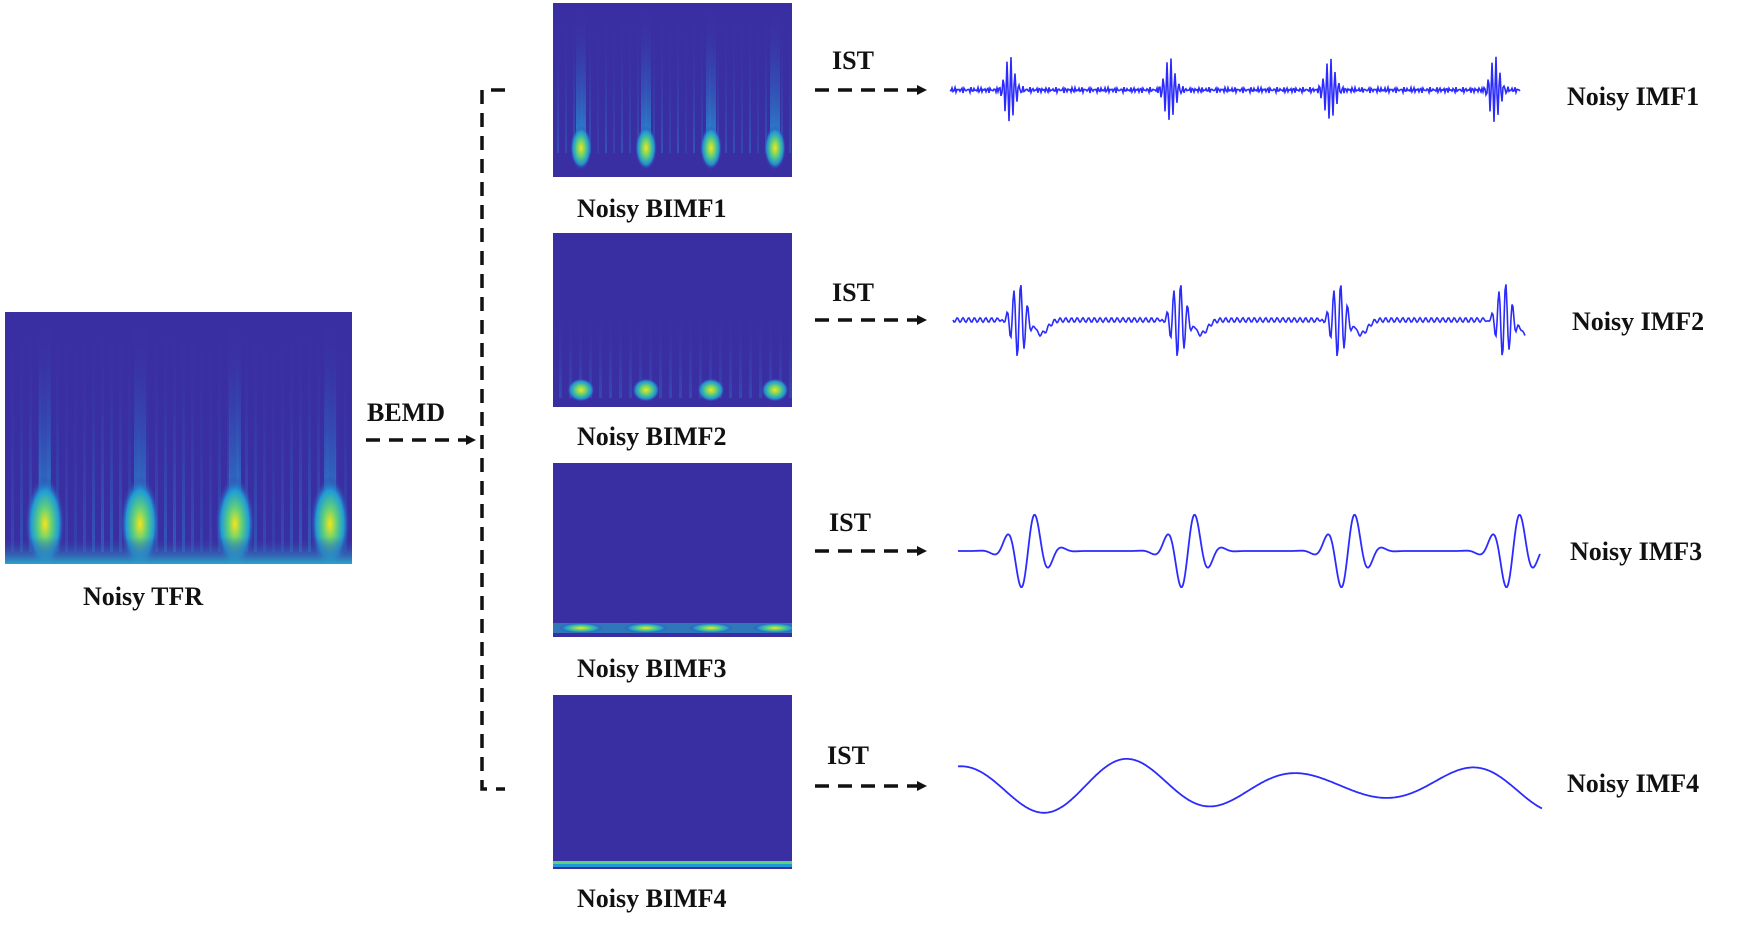  I want to click on branch-bracket, so click(492, 439).